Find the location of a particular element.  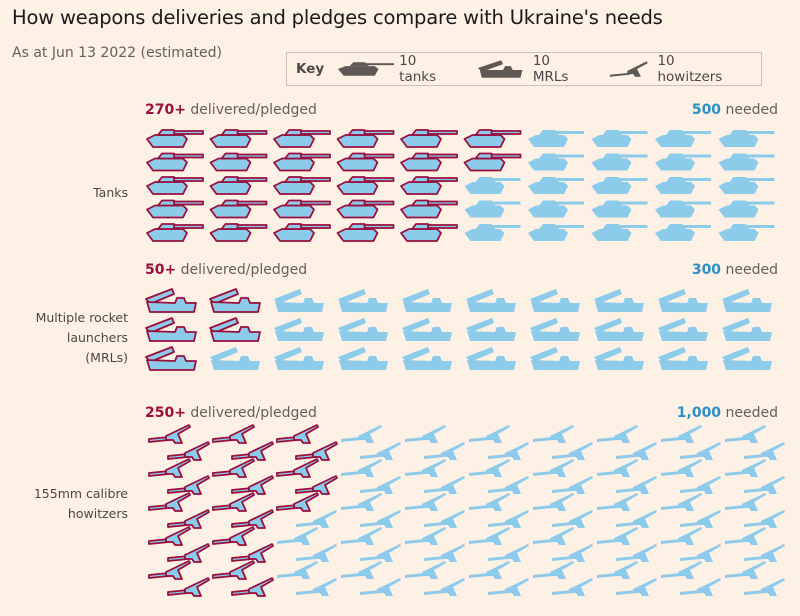

legend: Key 10 tanks 10 MRLs 10 howitzers is located at coordinates (524, 69).